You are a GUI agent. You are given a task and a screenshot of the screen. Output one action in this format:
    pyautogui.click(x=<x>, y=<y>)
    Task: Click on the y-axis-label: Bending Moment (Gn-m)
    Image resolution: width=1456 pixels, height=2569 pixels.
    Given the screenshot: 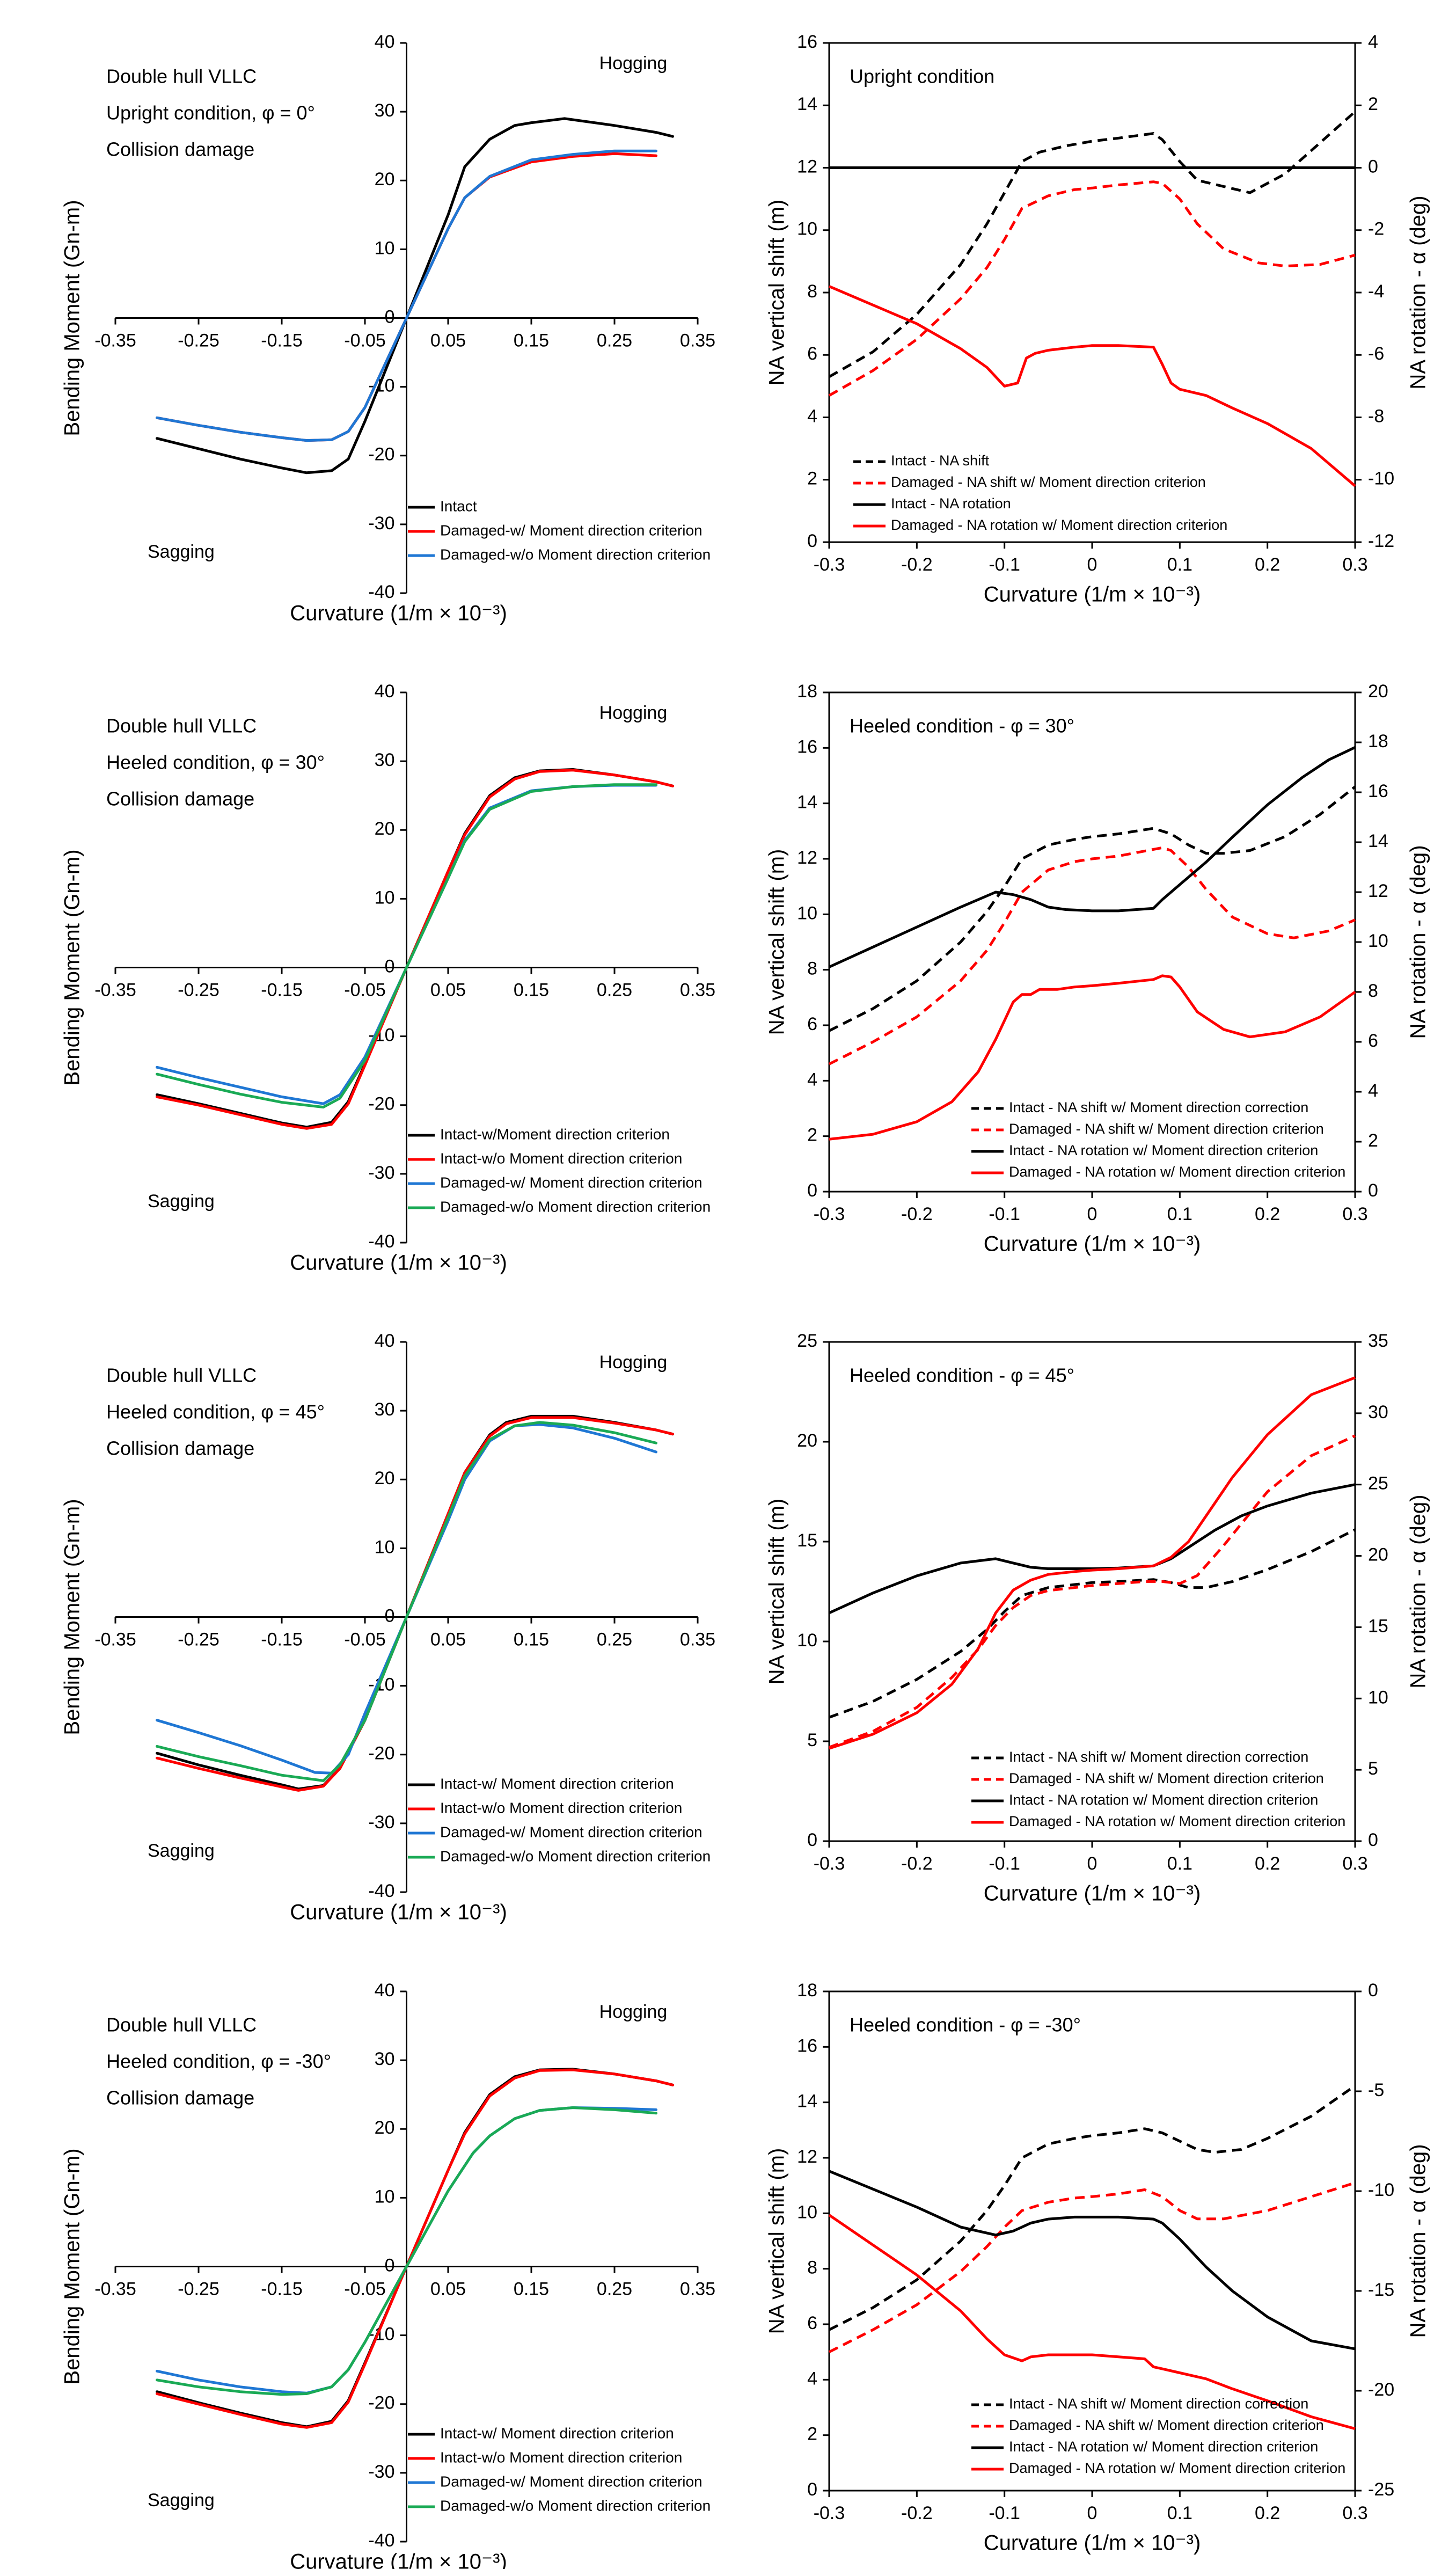 What is the action you would take?
    pyautogui.click(x=72, y=967)
    